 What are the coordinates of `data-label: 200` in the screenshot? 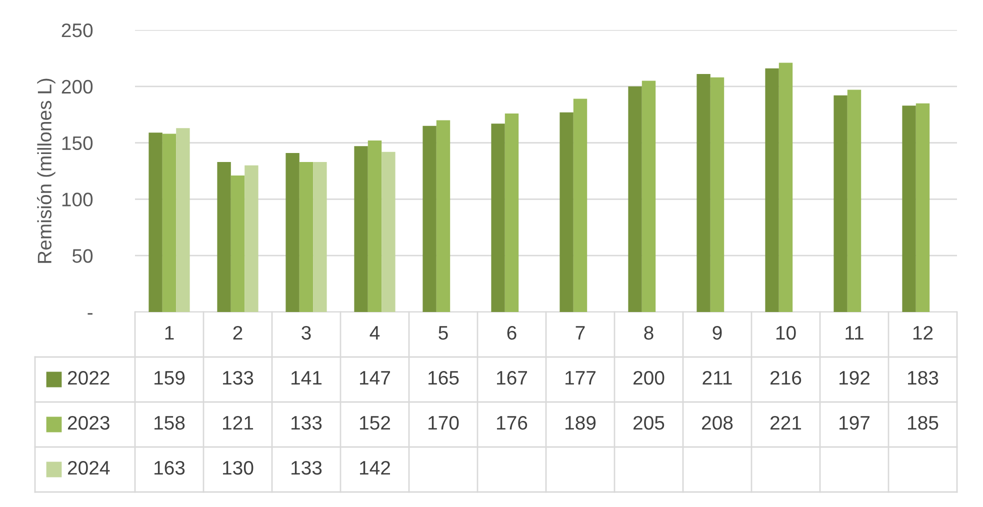 It's located at (649, 377).